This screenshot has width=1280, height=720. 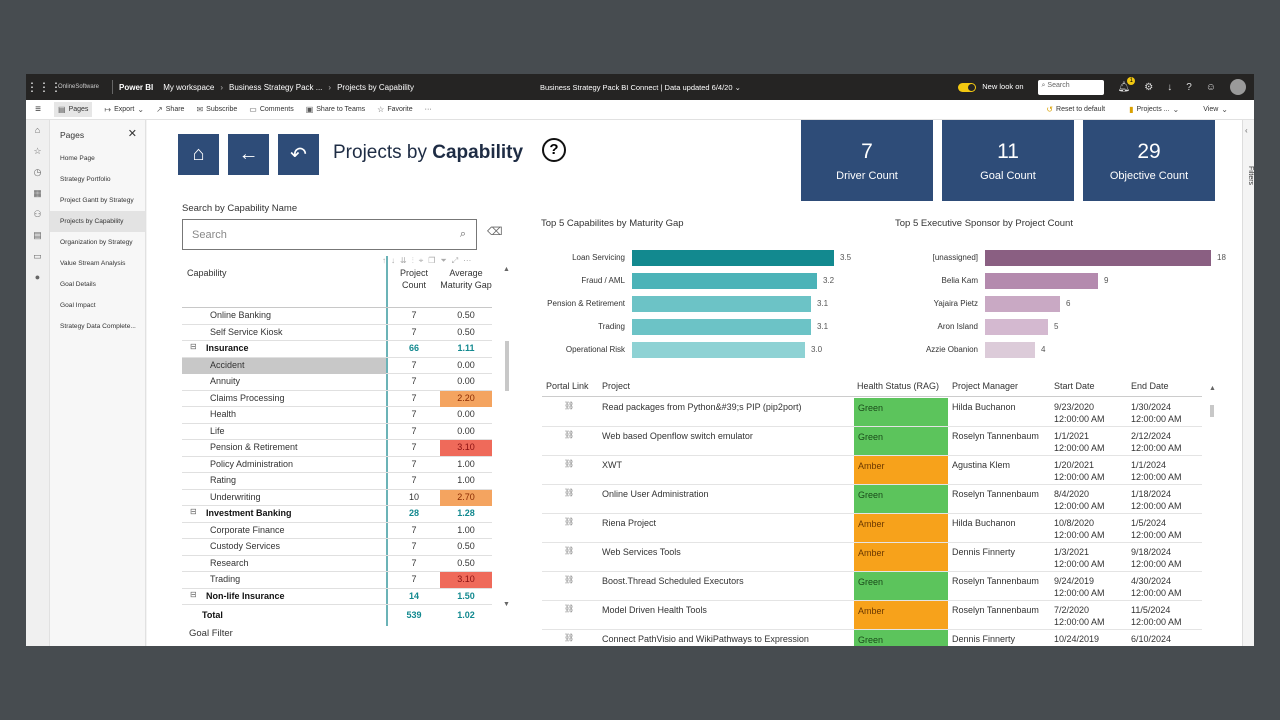 I want to click on more-icon: ⋯, so click(x=470, y=260).